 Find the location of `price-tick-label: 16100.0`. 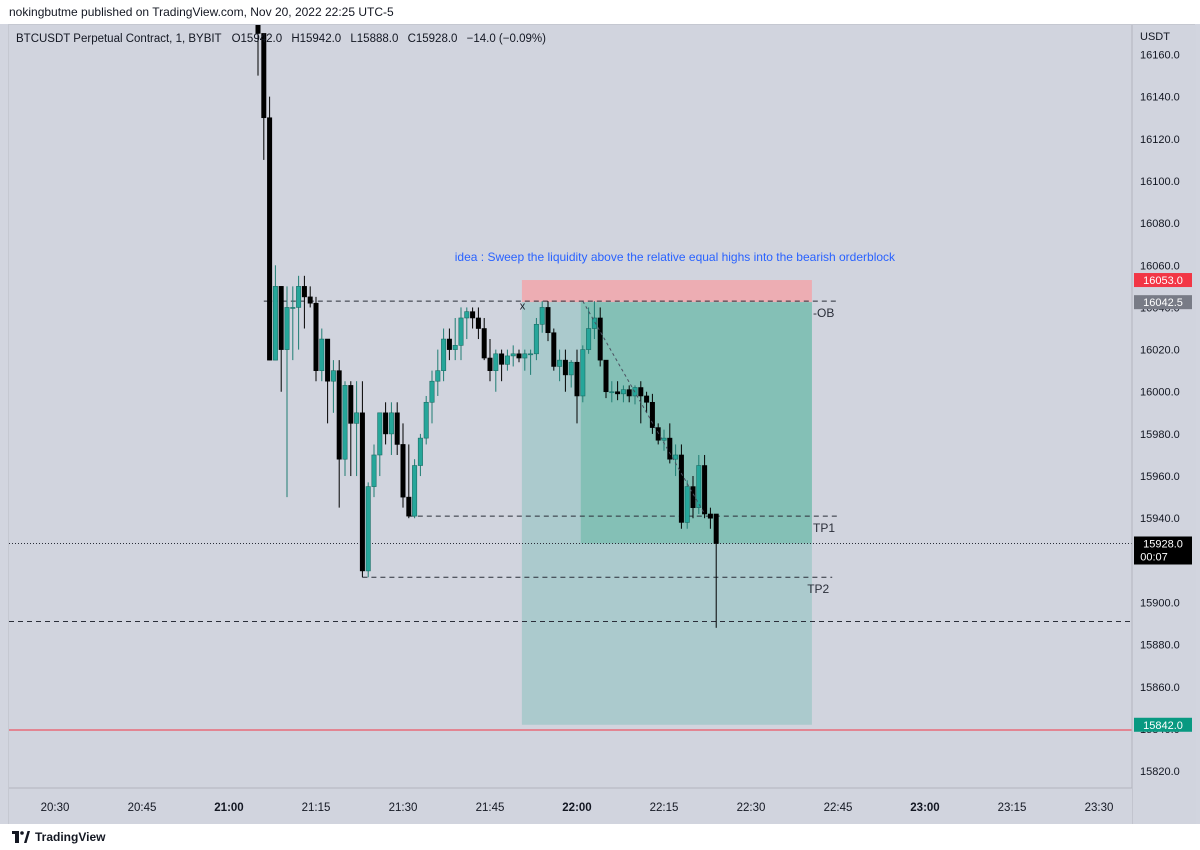

price-tick-label: 16100.0 is located at coordinates (1160, 182).